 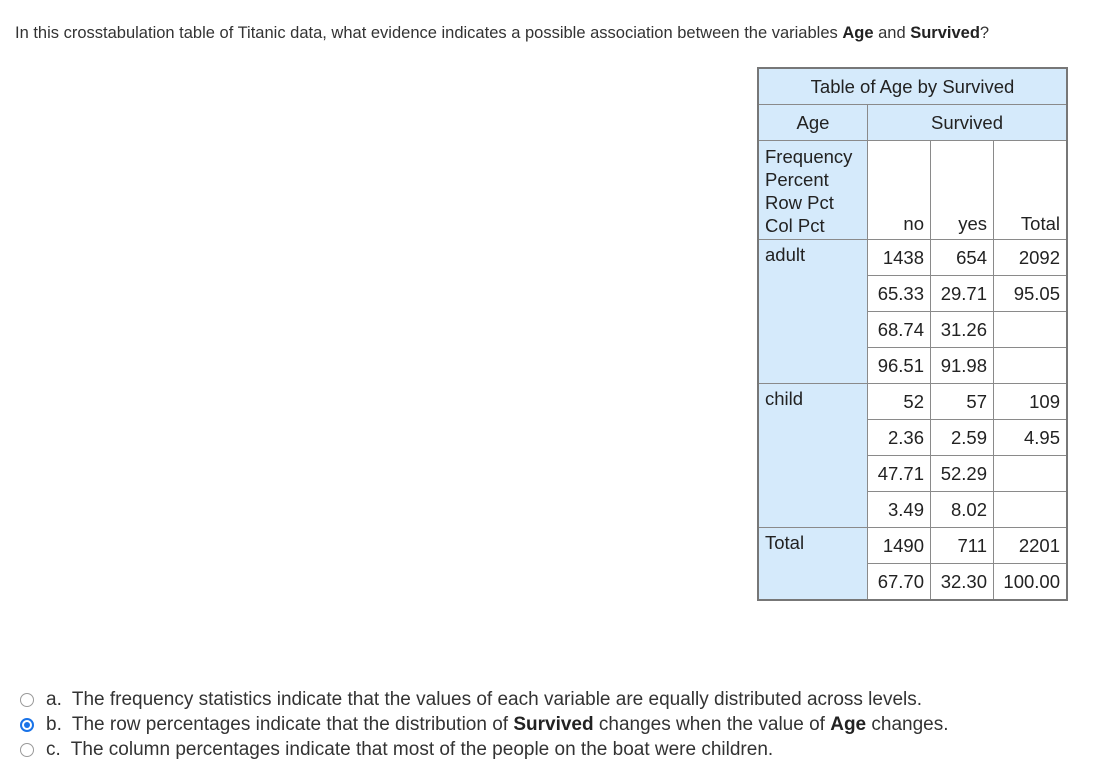 I want to click on table-row: 67.70 32.30 100.00, so click(x=913, y=582).